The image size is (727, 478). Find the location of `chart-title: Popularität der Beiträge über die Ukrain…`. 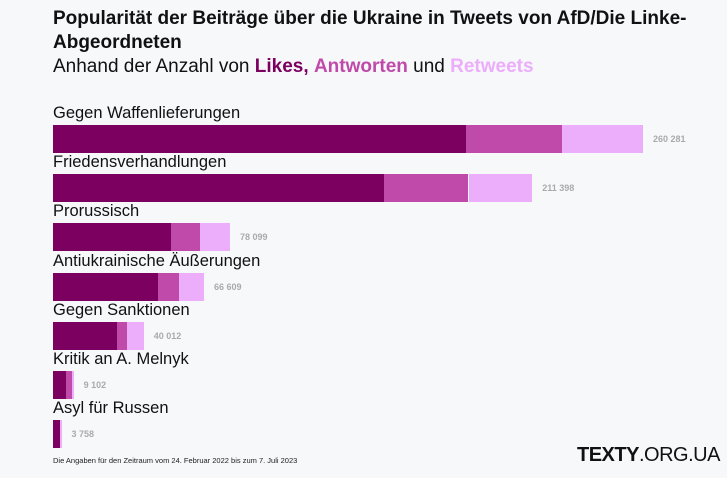

chart-title: Popularität der Beiträge über die Ukrain… is located at coordinates (370, 30).